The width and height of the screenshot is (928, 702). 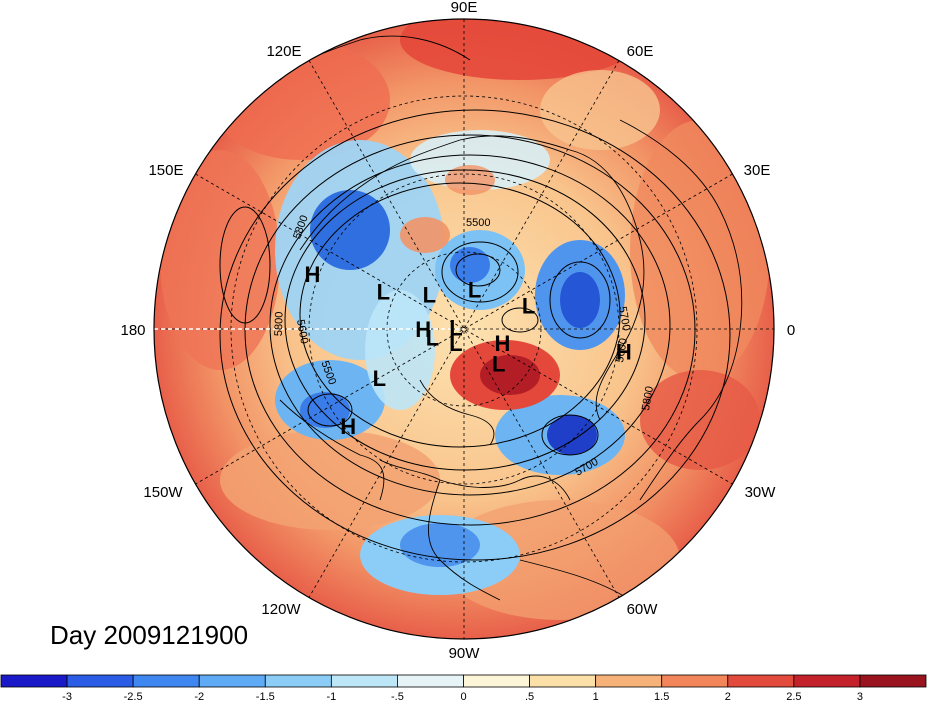 I want to click on contour-label: 5700, so click(x=624, y=319).